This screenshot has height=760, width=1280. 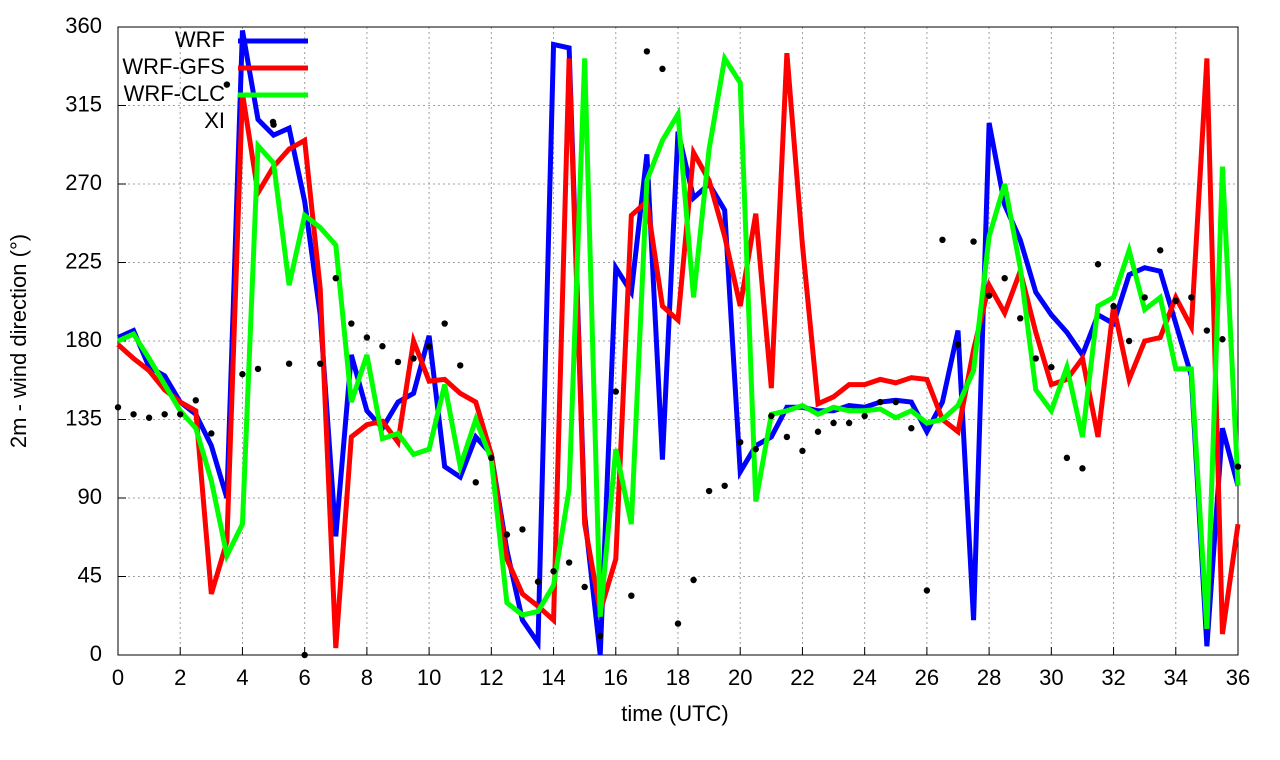 I want to click on x-tick-label: 20, so click(x=740, y=677).